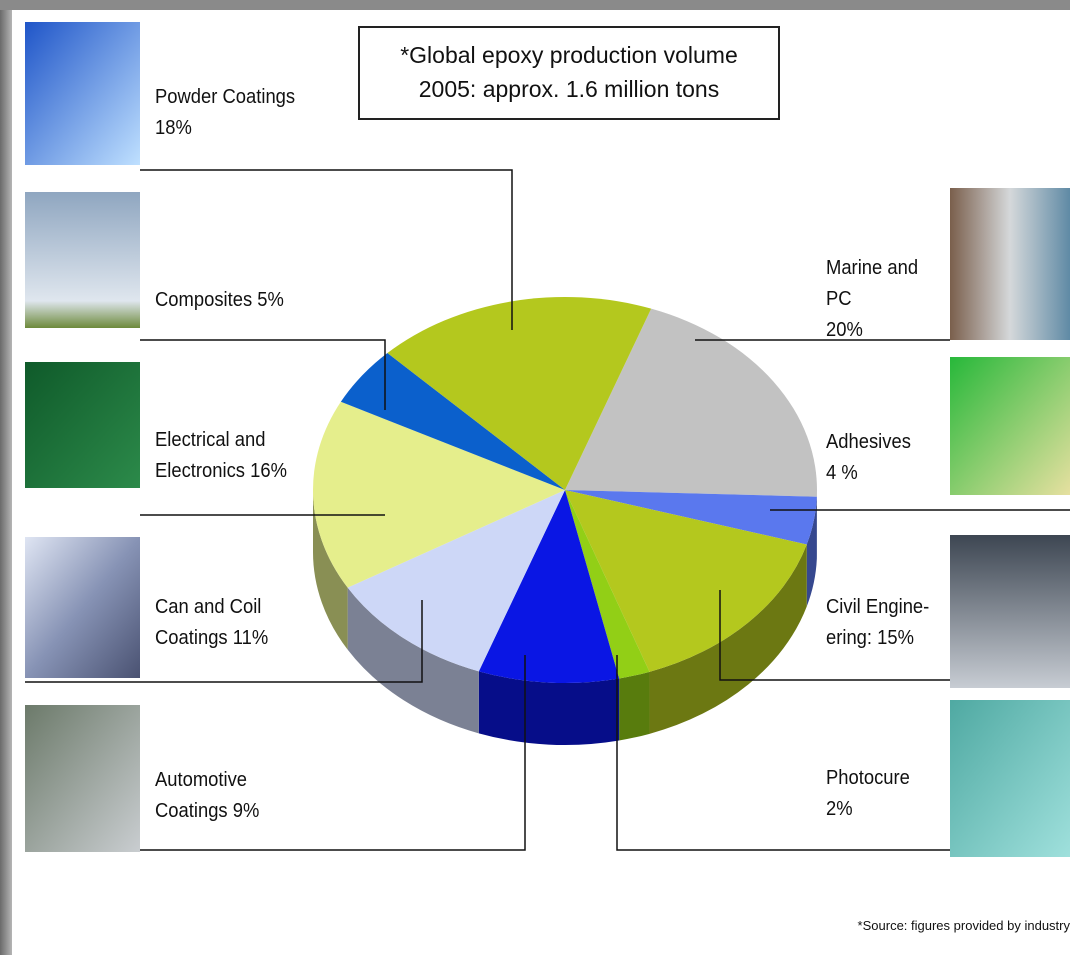 The height and width of the screenshot is (955, 1070). I want to click on category-label: Can and Coil Coatings, so click(208, 622).